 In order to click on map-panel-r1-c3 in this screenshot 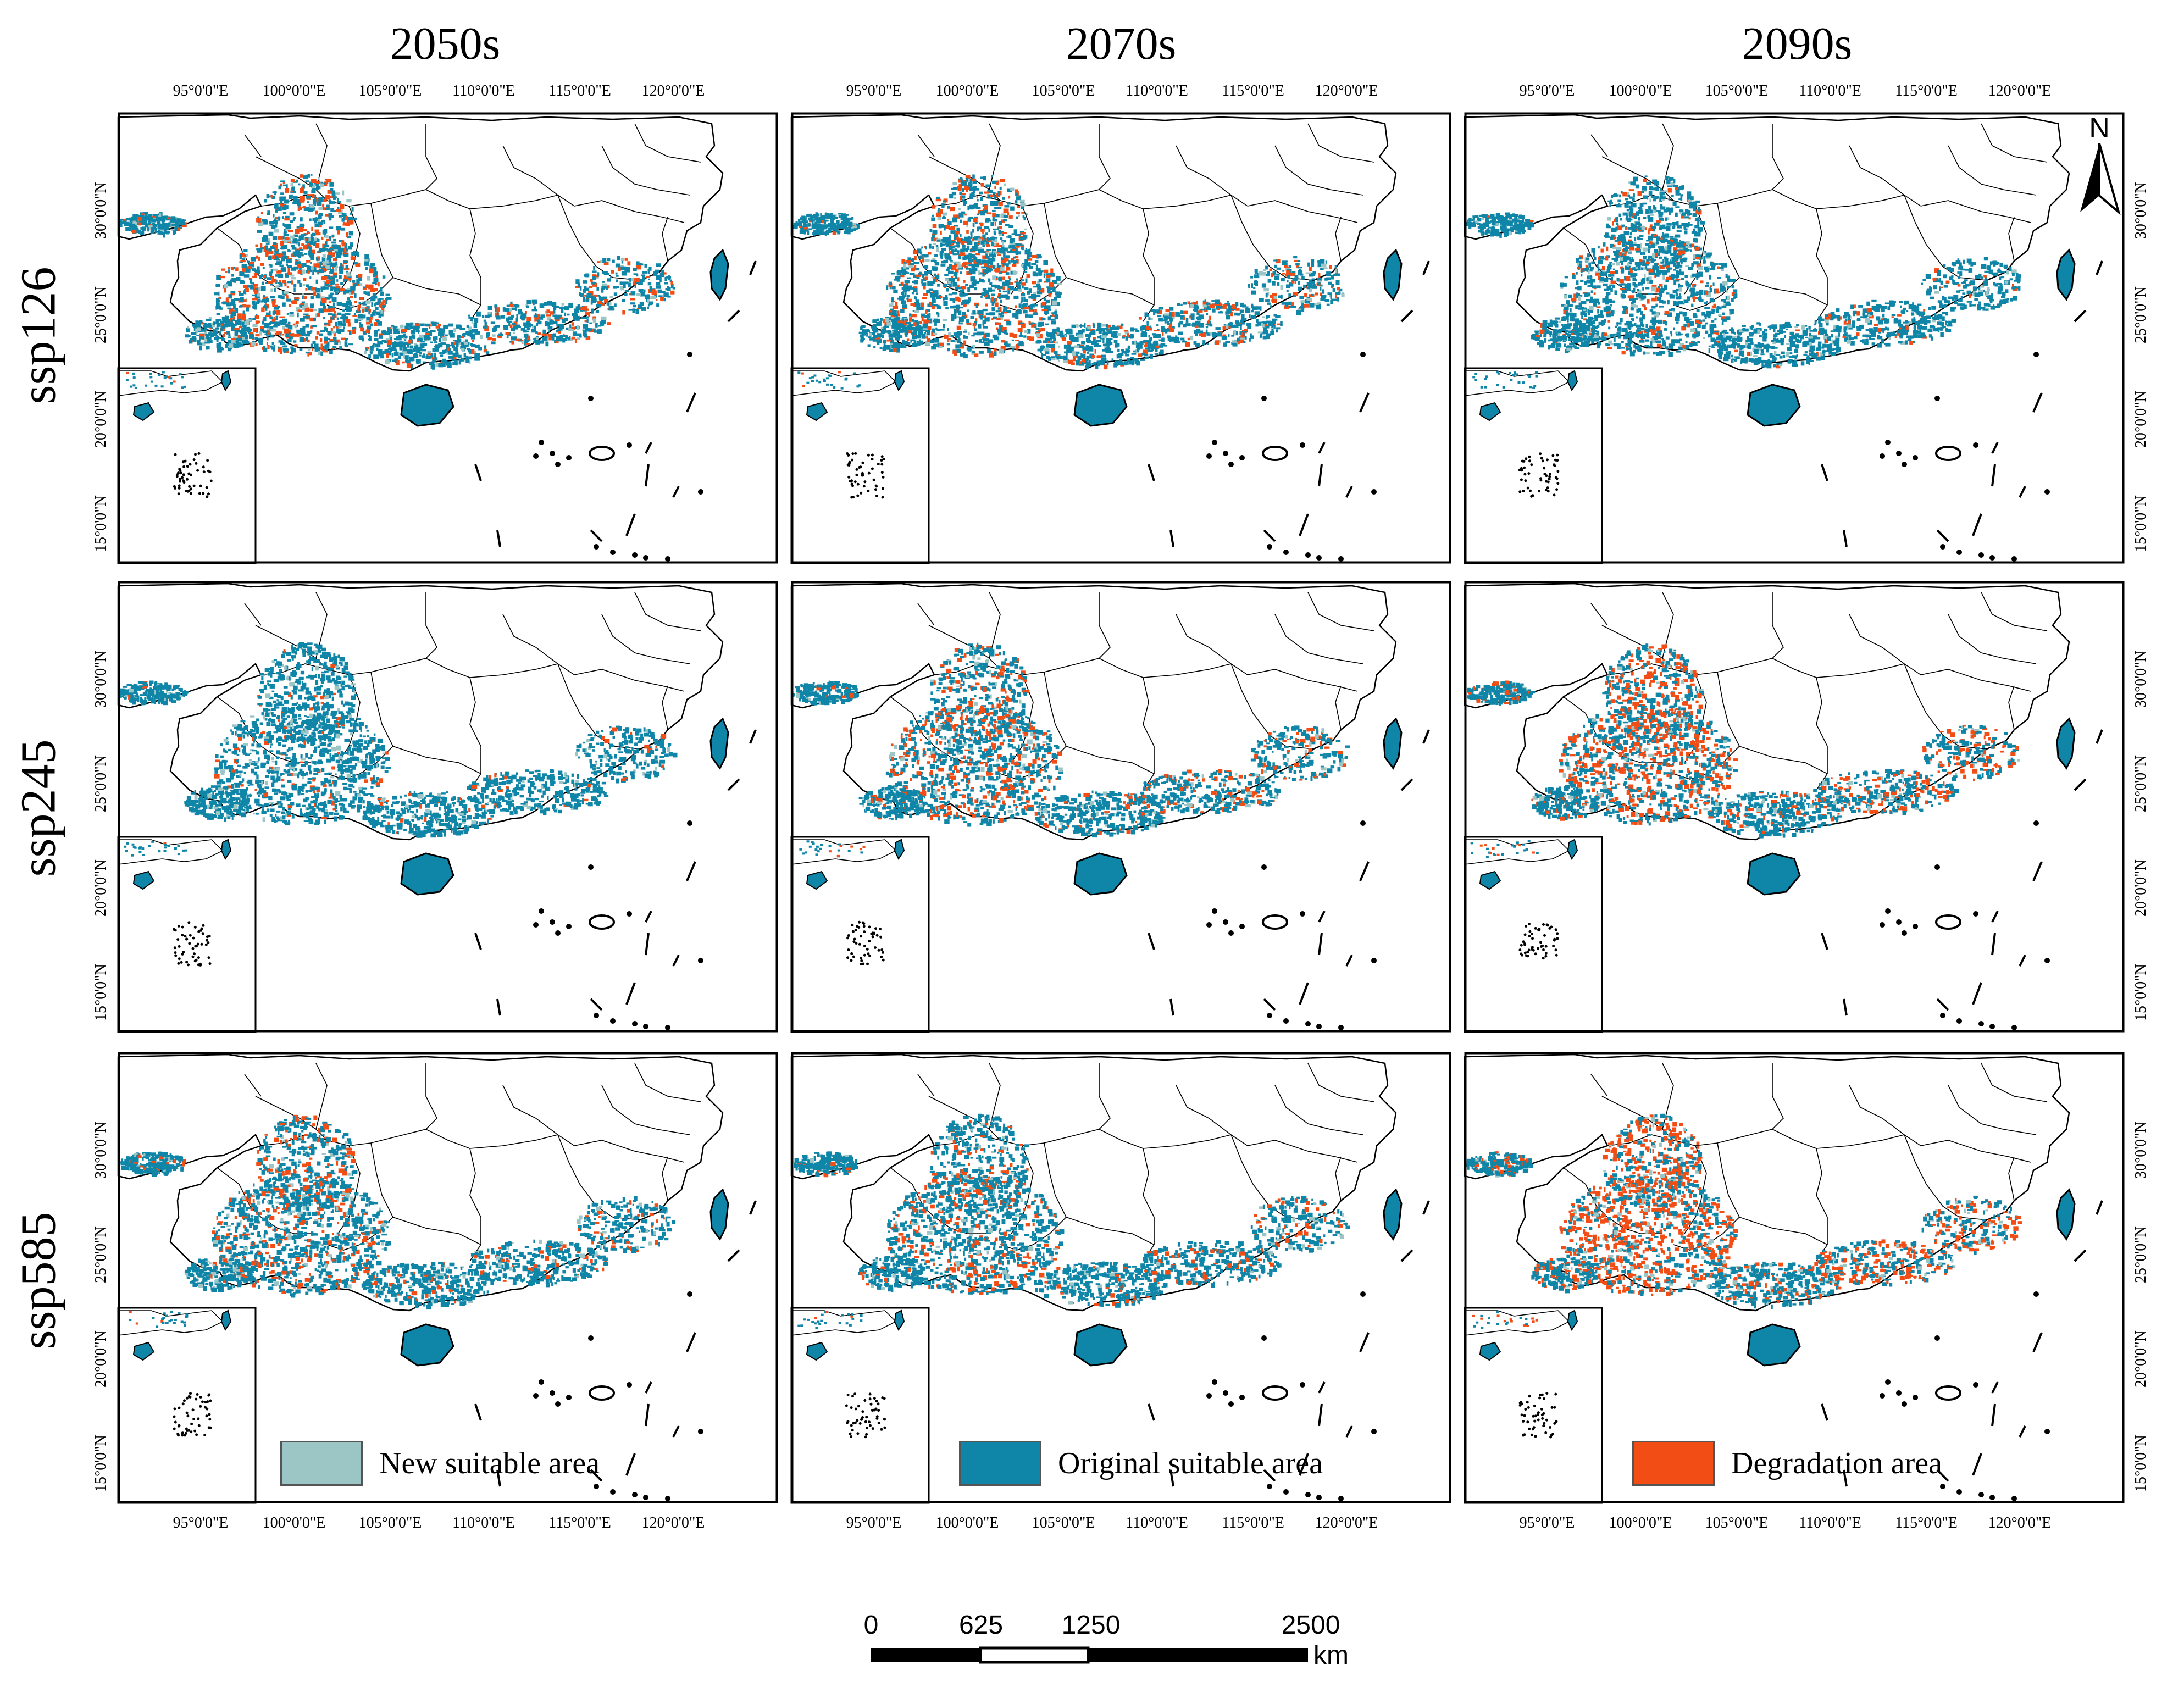, I will do `click(1794, 338)`.